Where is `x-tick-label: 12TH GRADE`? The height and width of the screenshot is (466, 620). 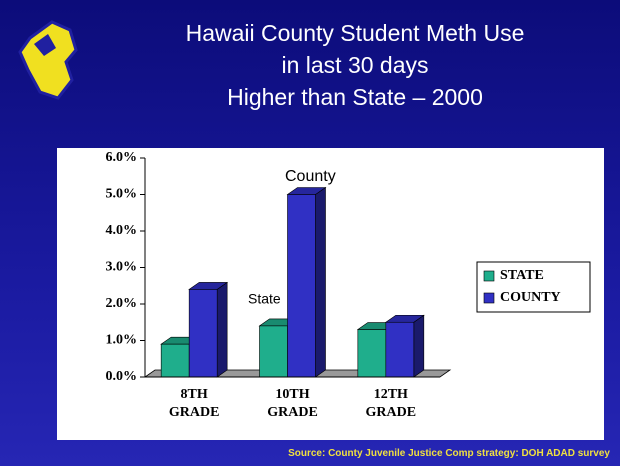
x-tick-label: 12TH GRADE is located at coordinates (391, 403).